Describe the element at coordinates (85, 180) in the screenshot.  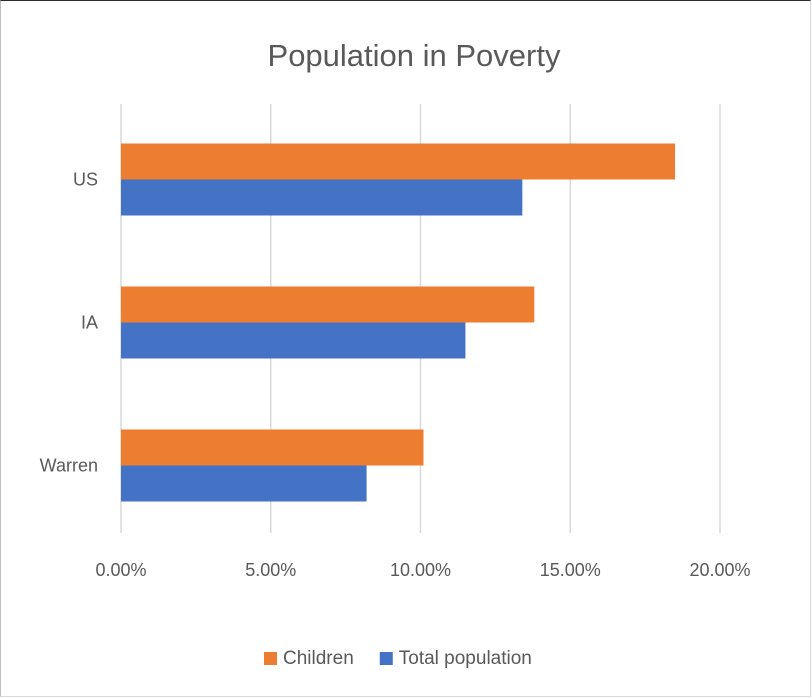
I see `category-label-us: US` at that location.